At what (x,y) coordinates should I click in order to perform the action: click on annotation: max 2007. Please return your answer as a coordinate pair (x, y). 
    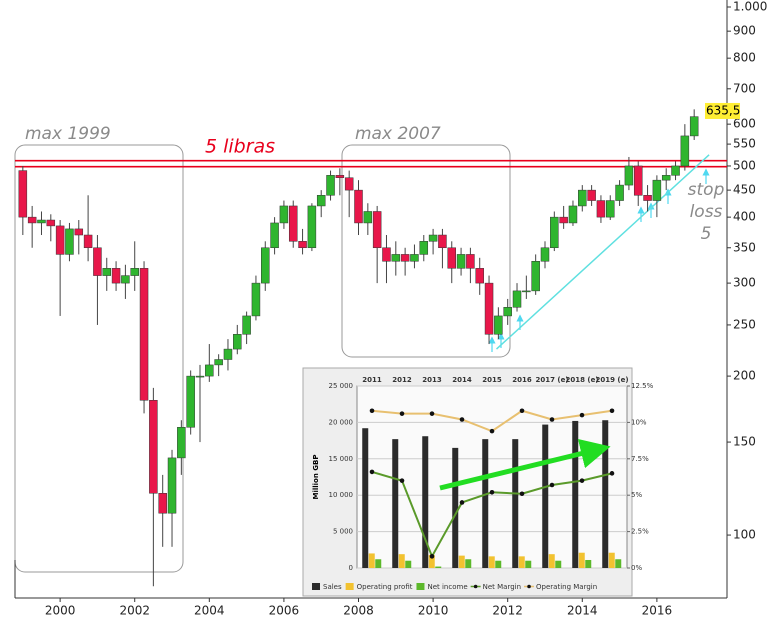
    Looking at the image, I should click on (398, 134).